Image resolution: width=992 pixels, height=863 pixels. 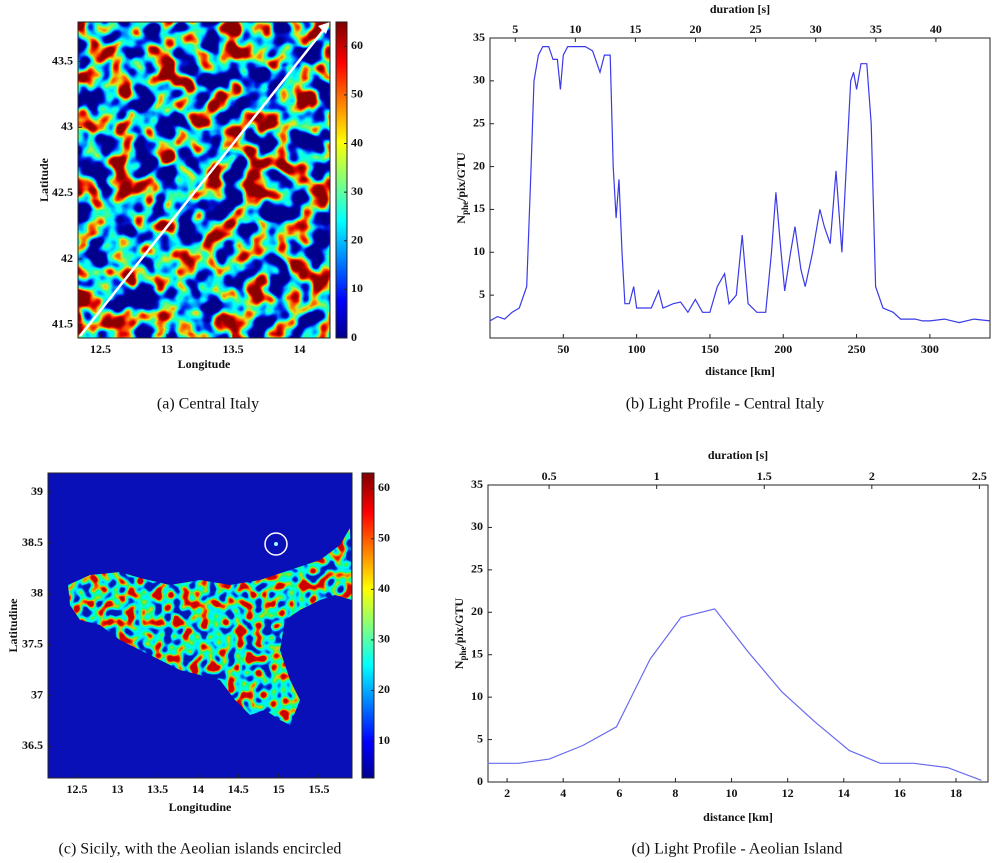 What do you see at coordinates (480, 781) in the screenshot?
I see `y-tick-label: 0` at bounding box center [480, 781].